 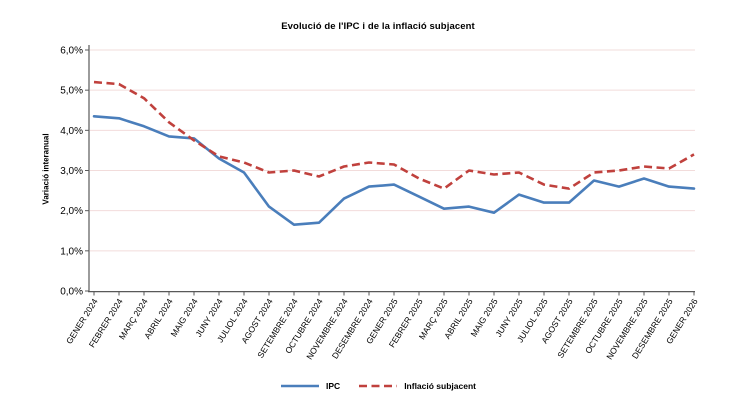 What do you see at coordinates (71, 292) in the screenshot?
I see `y-axis-tick-label: 0,0%` at bounding box center [71, 292].